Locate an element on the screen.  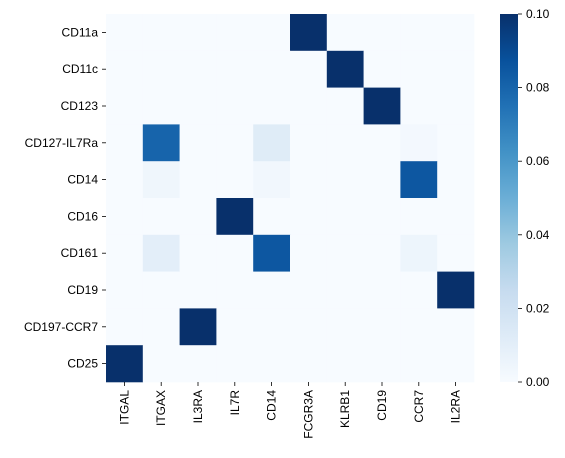
colorbar-tick-label: 0.06 is located at coordinates (538, 161).